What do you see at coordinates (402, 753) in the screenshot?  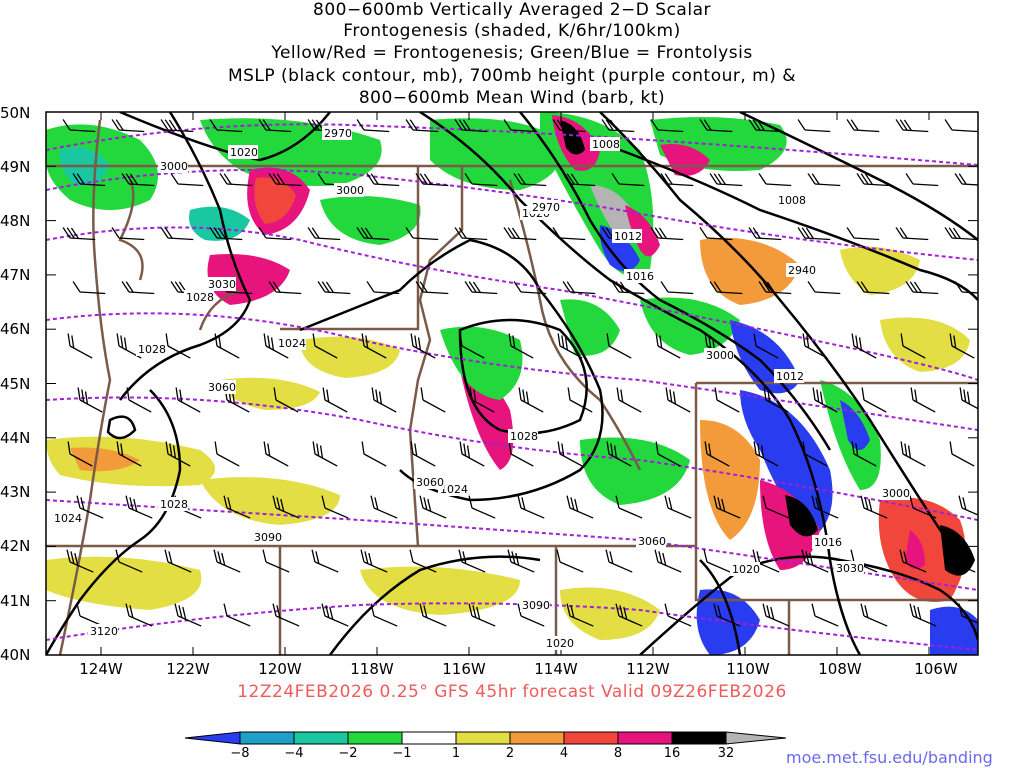 I see `colorbar-label: −1` at bounding box center [402, 753].